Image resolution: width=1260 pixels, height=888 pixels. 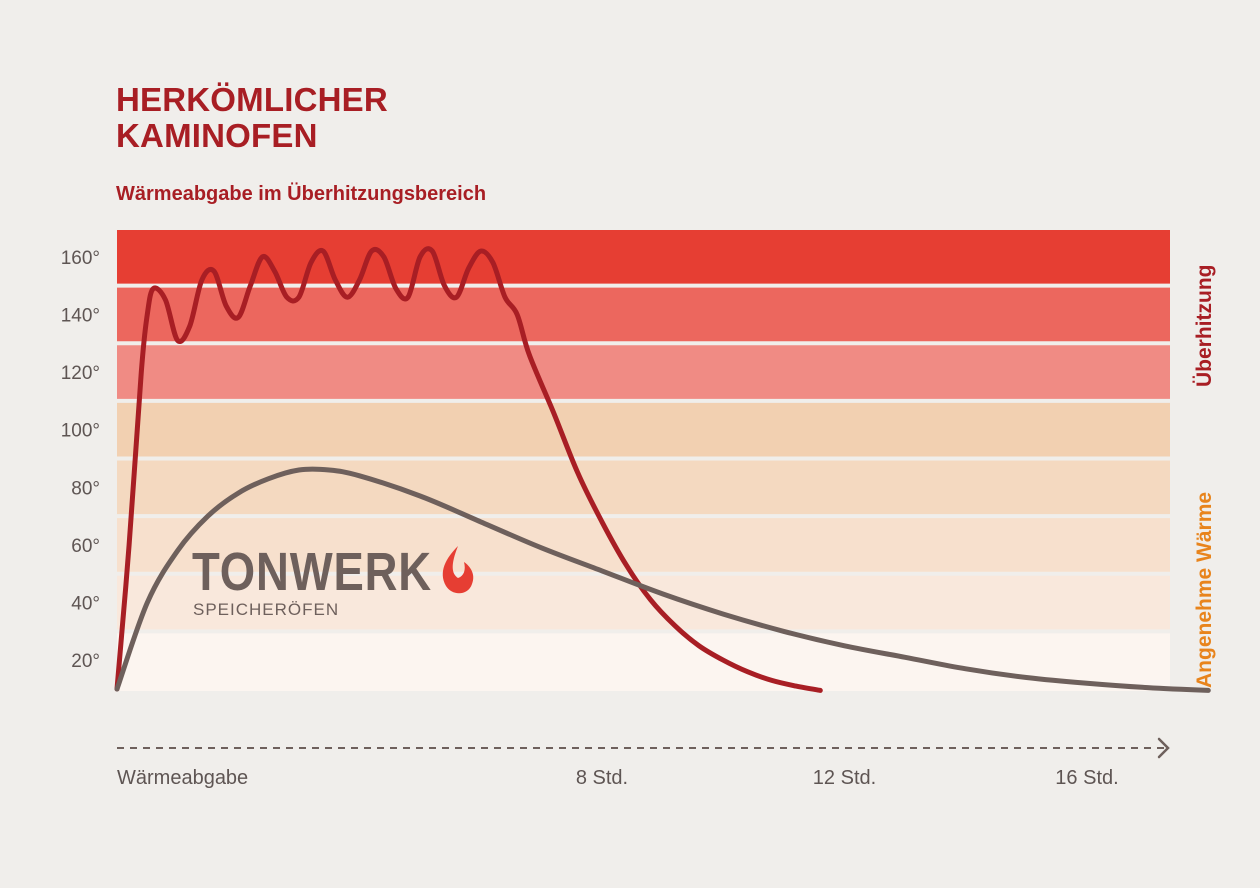 I want to click on y-tick-label: 100°, so click(x=80, y=431).